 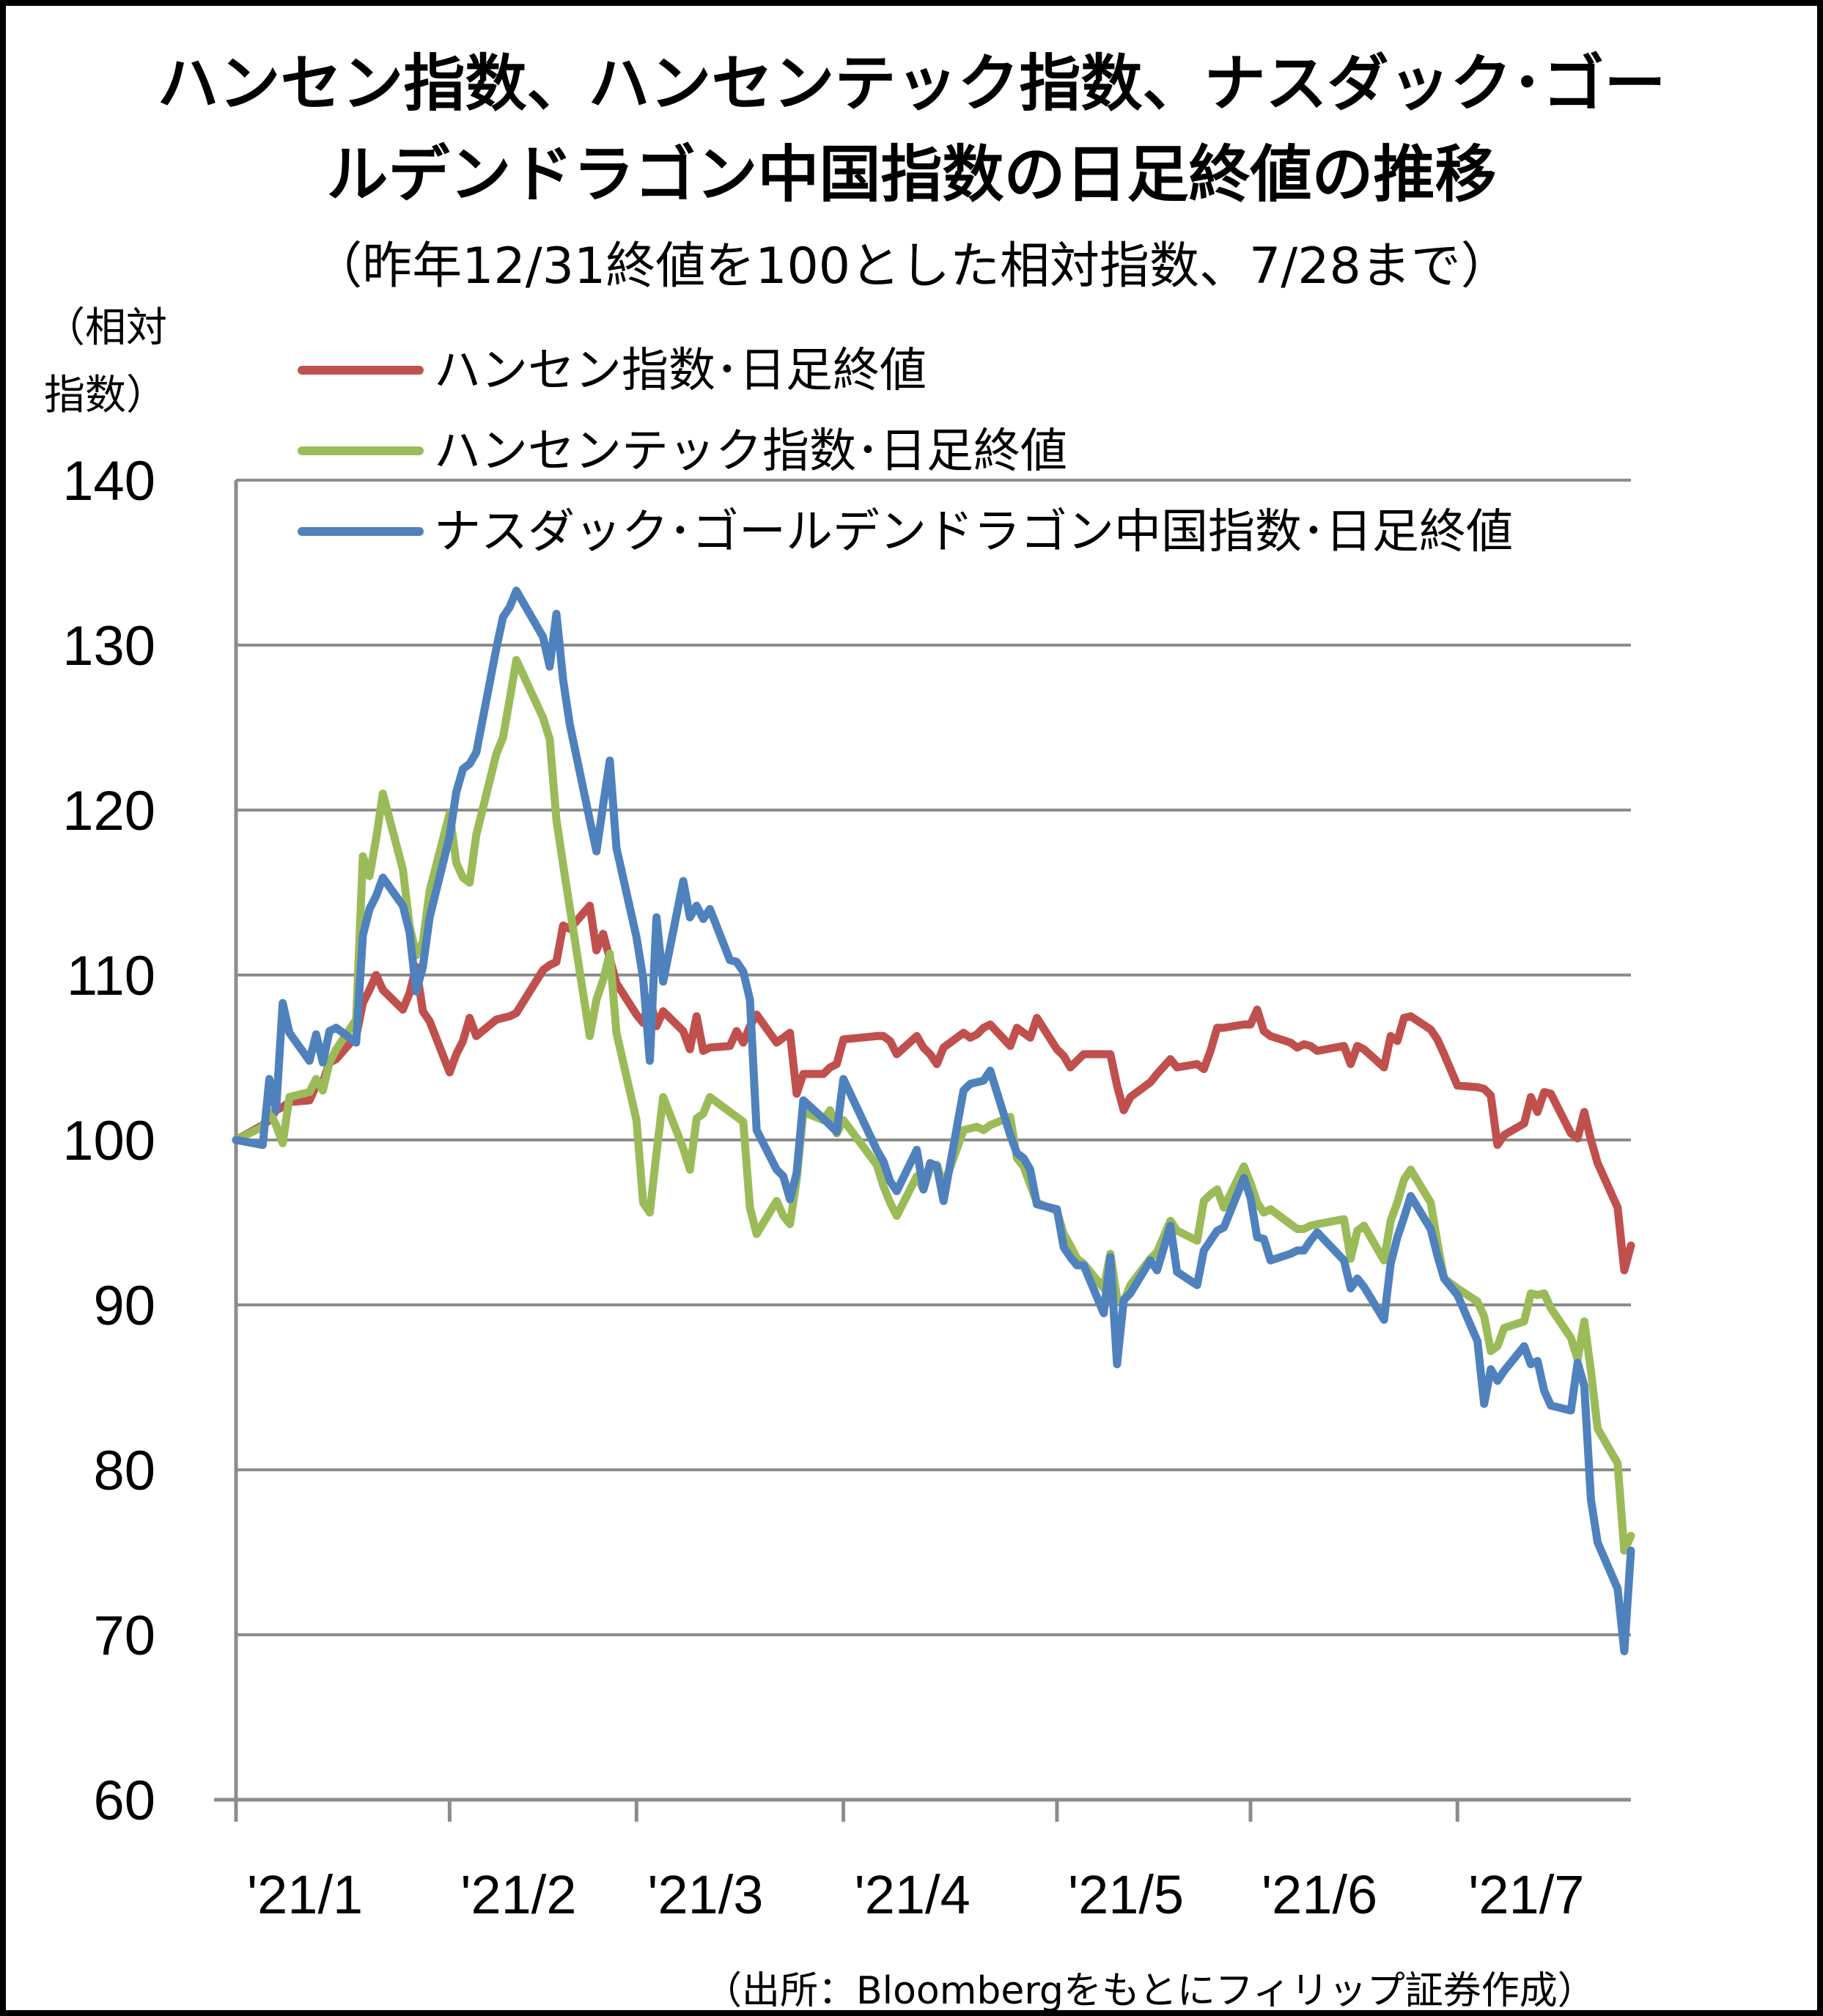 I want to click on x-tick-label: '21/2, so click(x=518, y=1895).